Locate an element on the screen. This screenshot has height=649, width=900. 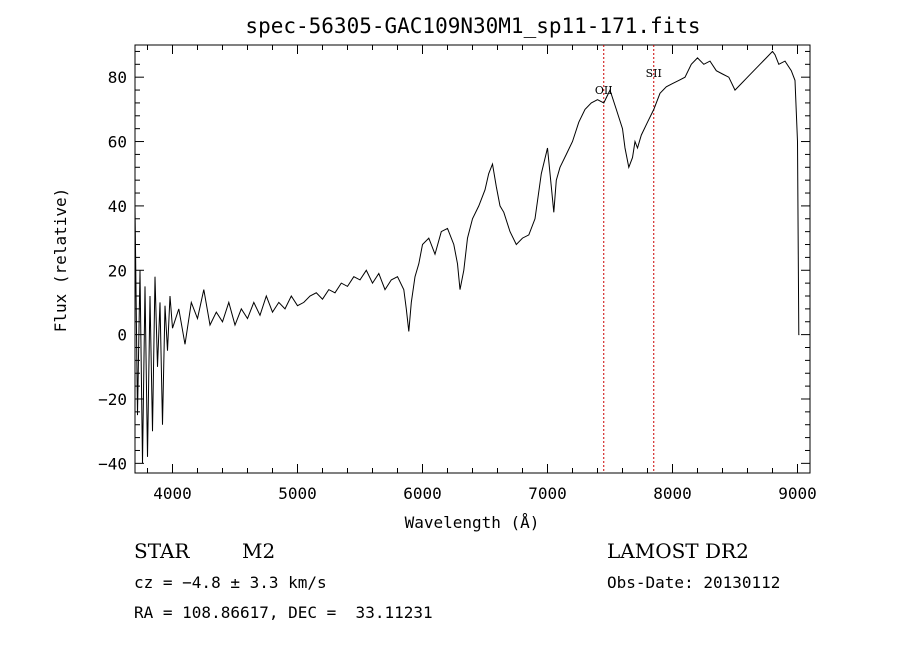
x-tick-label: 9000 is located at coordinates (797, 493).